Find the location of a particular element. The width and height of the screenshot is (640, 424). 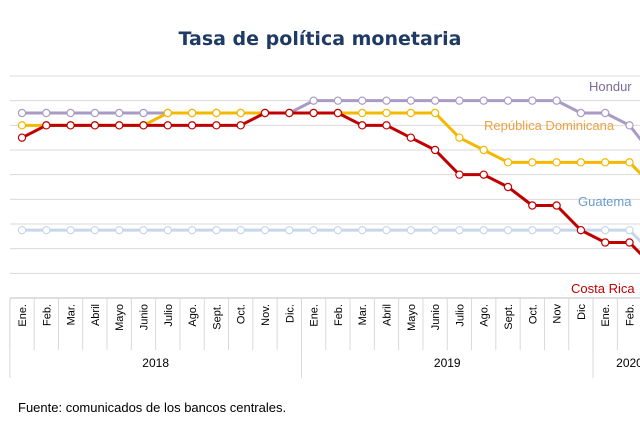

x-tick-label: Dic. is located at coordinates (290, 313).